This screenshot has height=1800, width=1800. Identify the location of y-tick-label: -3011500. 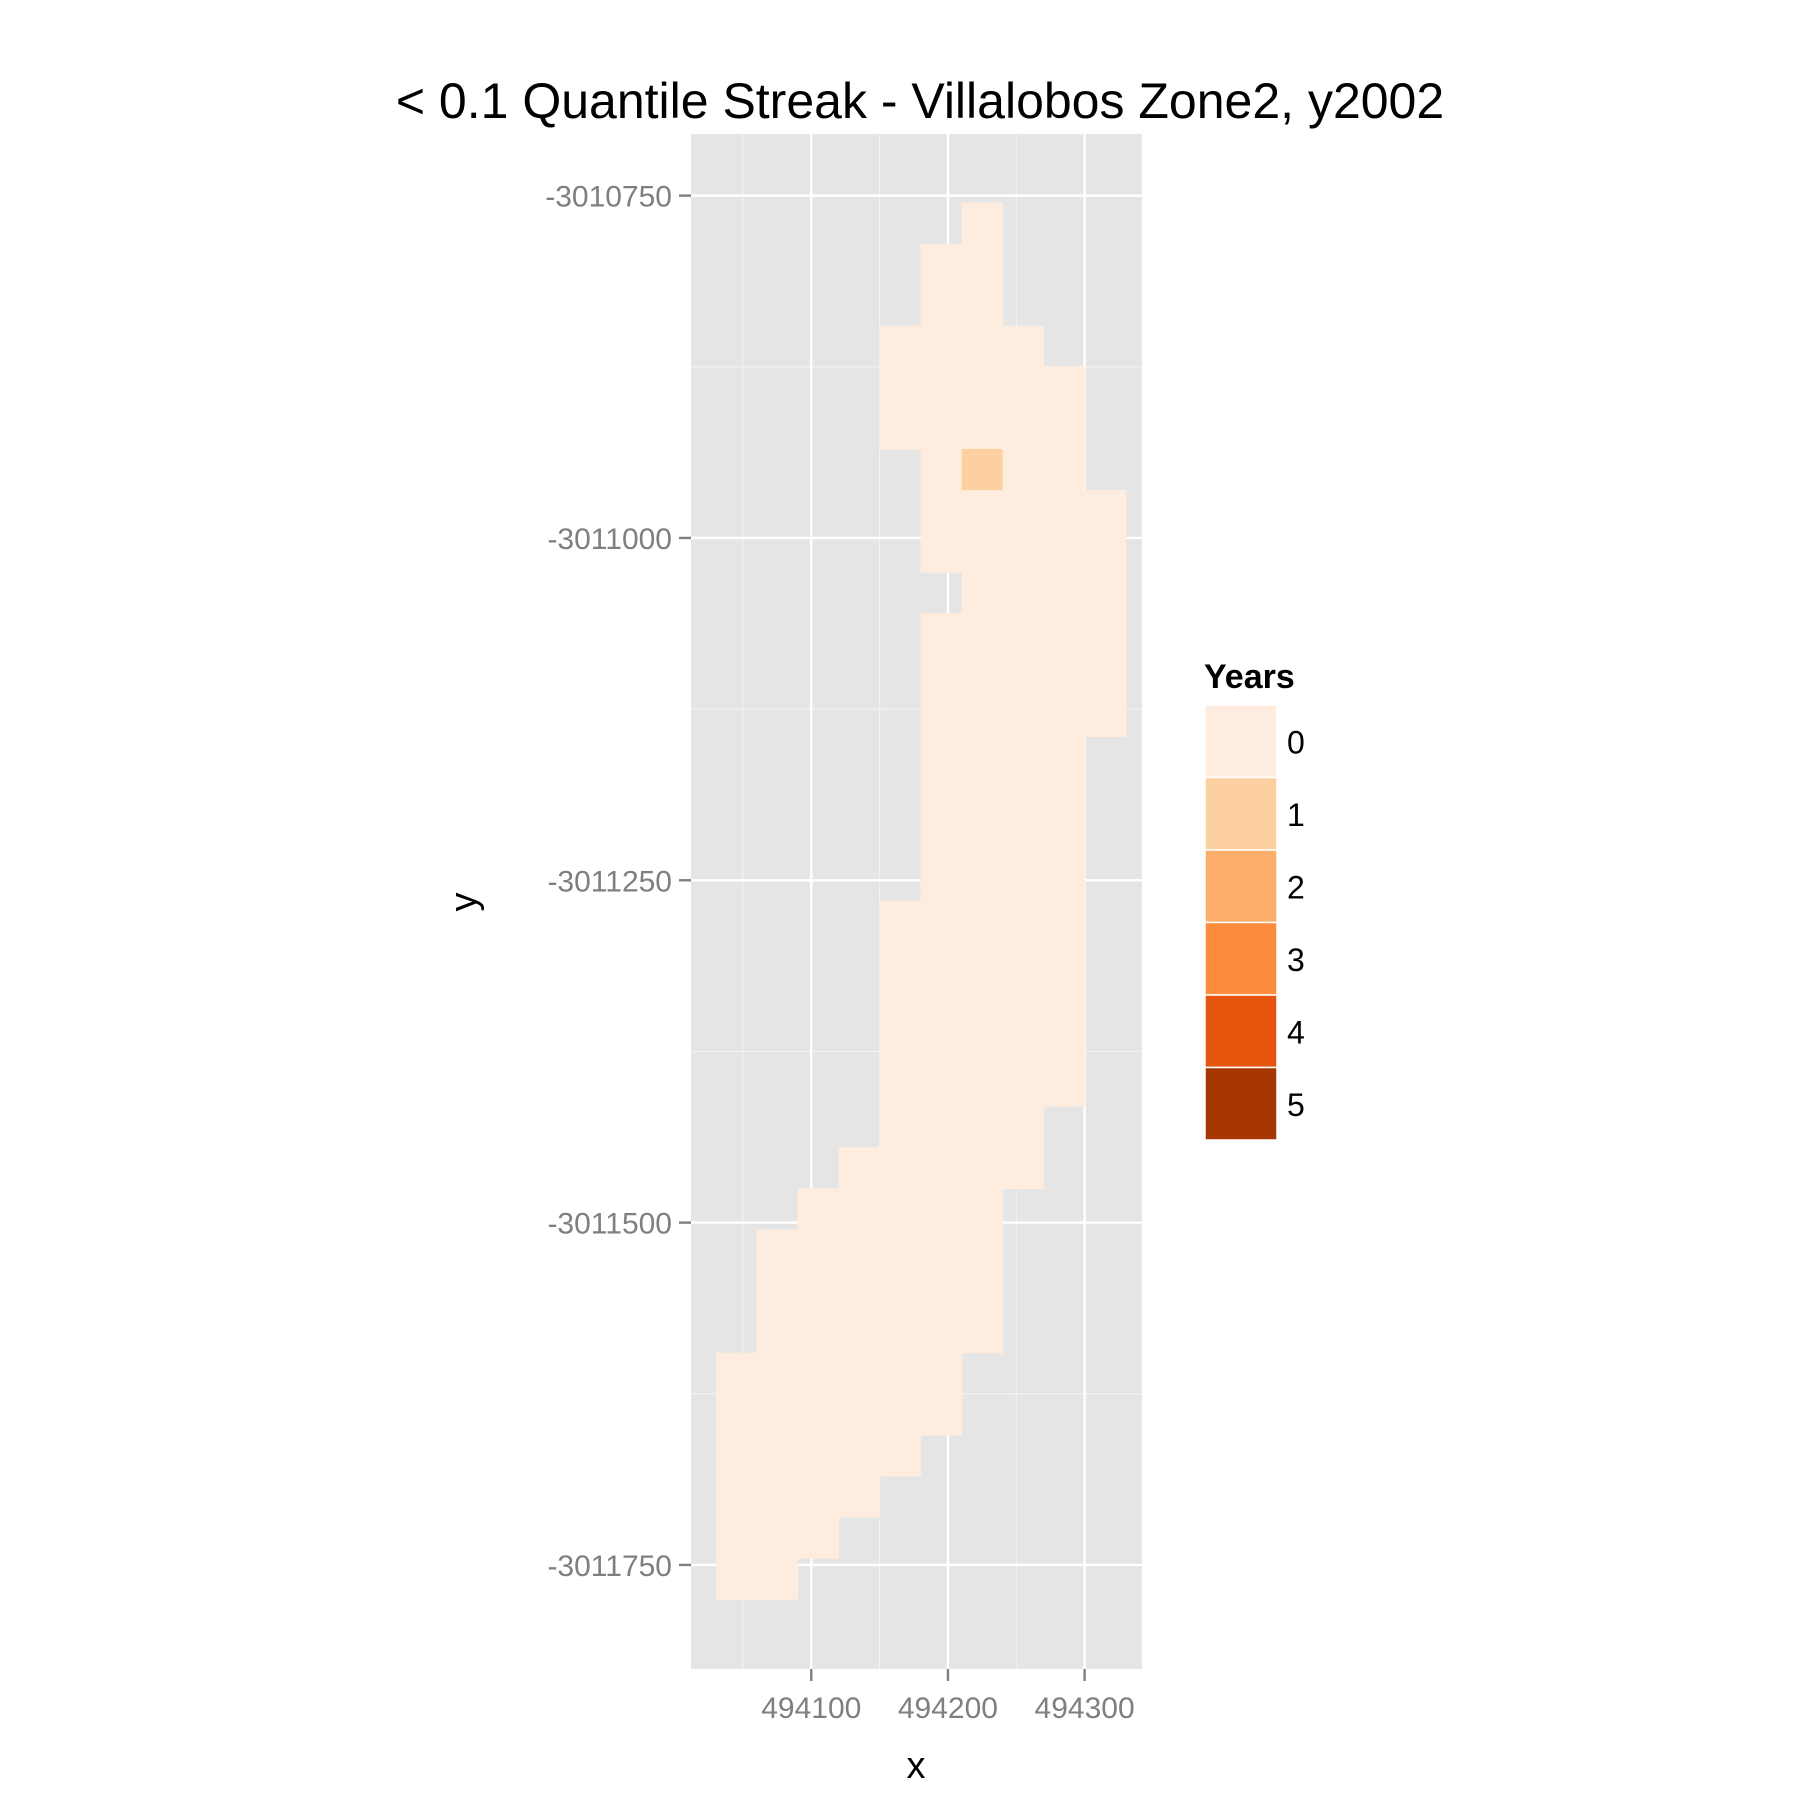
(609, 1224).